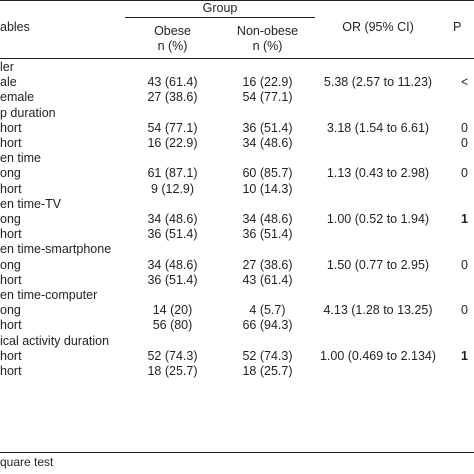  Describe the element at coordinates (378, 355) in the screenshot. I see `or-cell: 1.00 (0.469 to 2.134)` at that location.